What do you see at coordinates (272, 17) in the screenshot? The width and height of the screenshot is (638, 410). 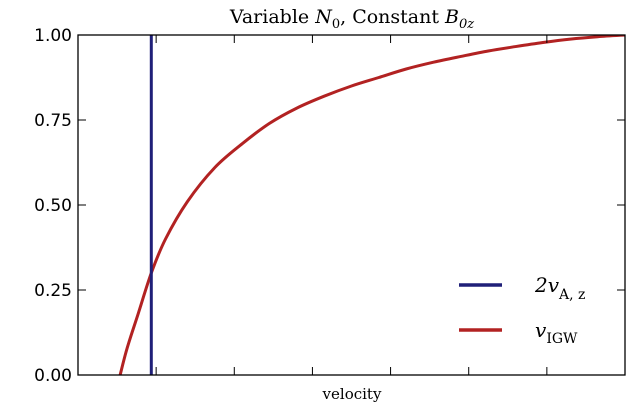 I see `title-prefix: Variable` at bounding box center [272, 17].